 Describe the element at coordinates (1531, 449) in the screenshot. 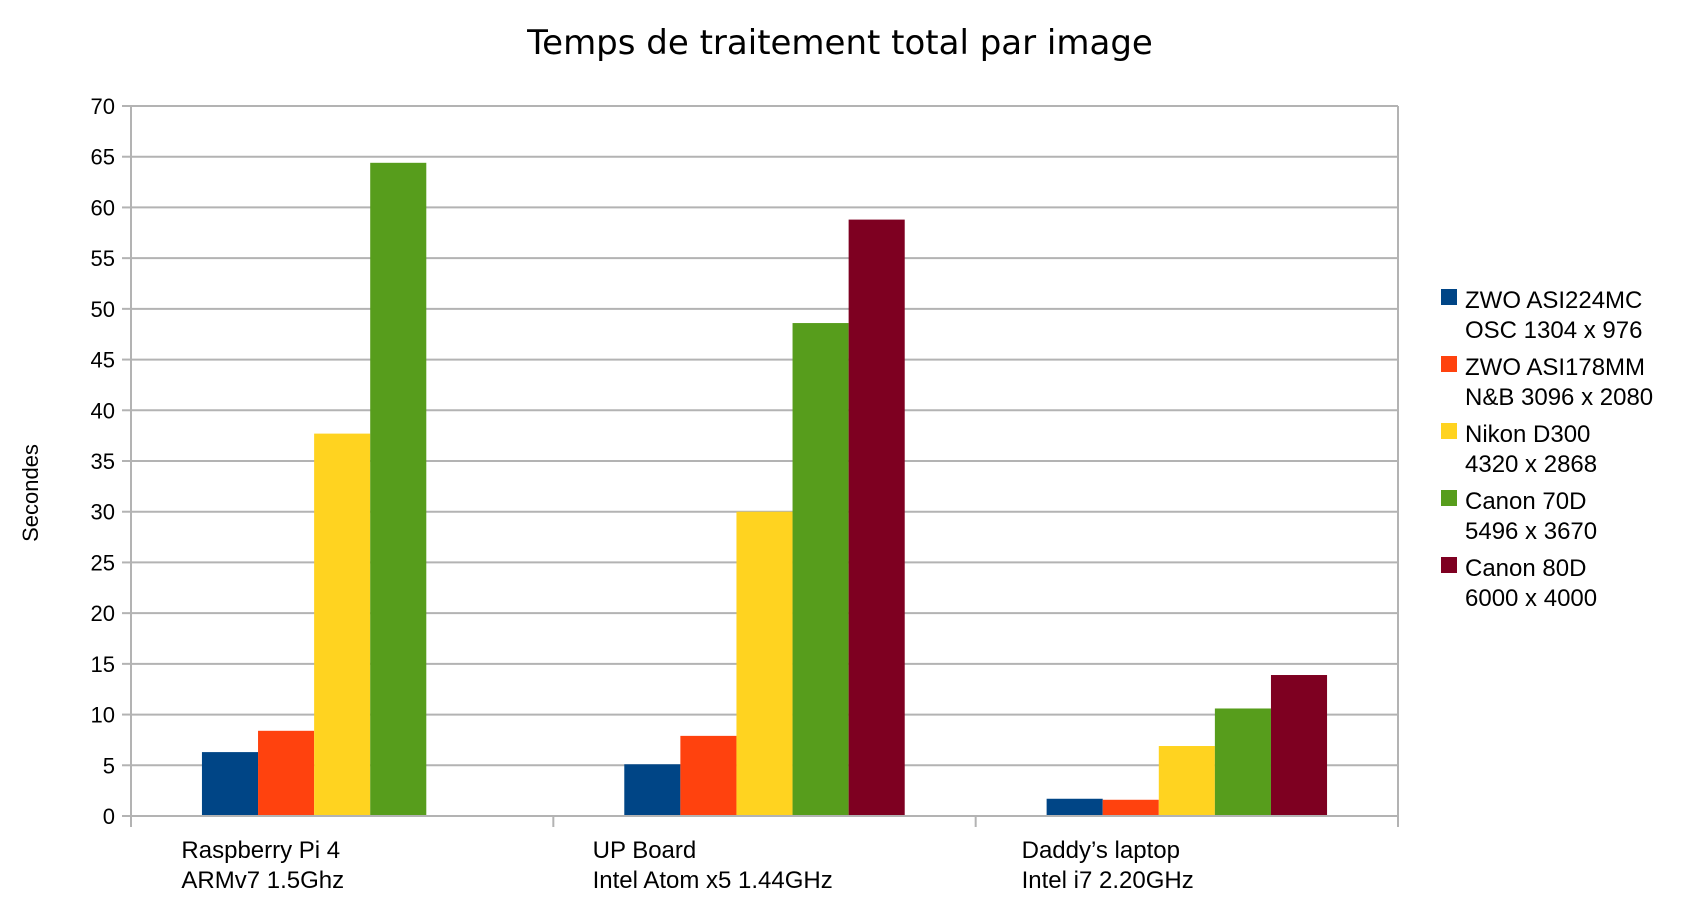

I see `legend-entry: Nikon D300 4320 x 2868` at that location.